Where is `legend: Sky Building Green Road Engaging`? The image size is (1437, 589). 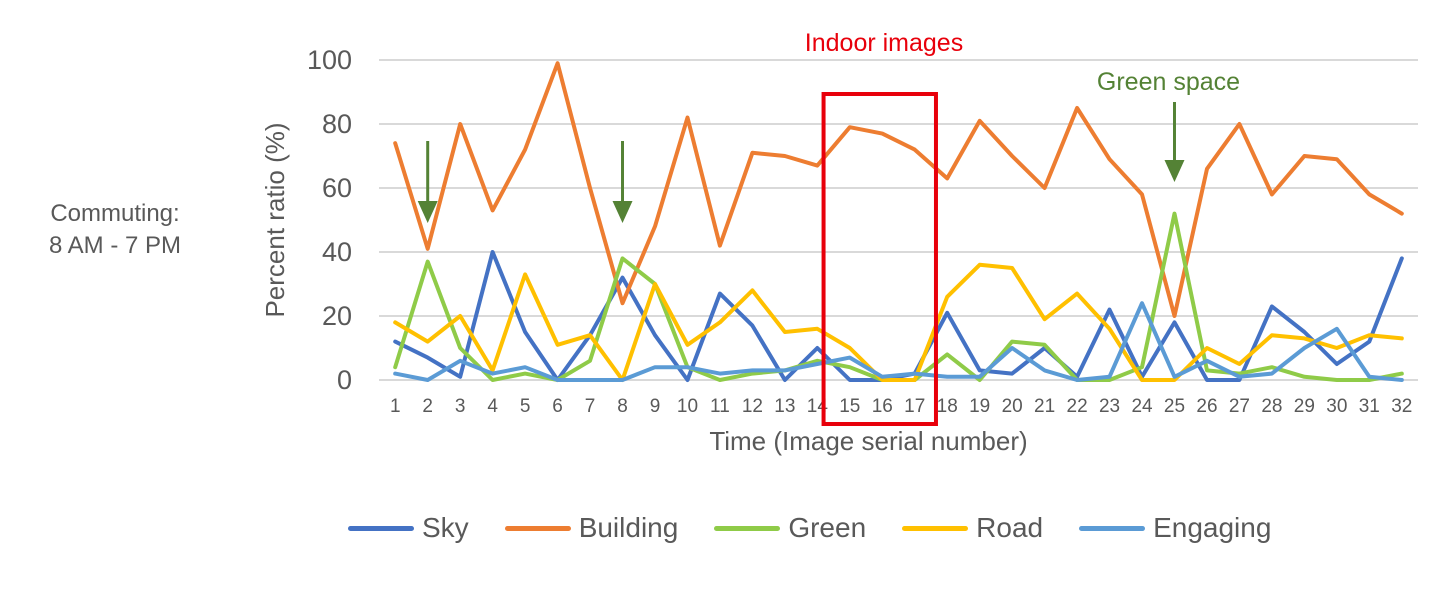
legend: Sky Building Green Road Engaging is located at coordinates (827, 528).